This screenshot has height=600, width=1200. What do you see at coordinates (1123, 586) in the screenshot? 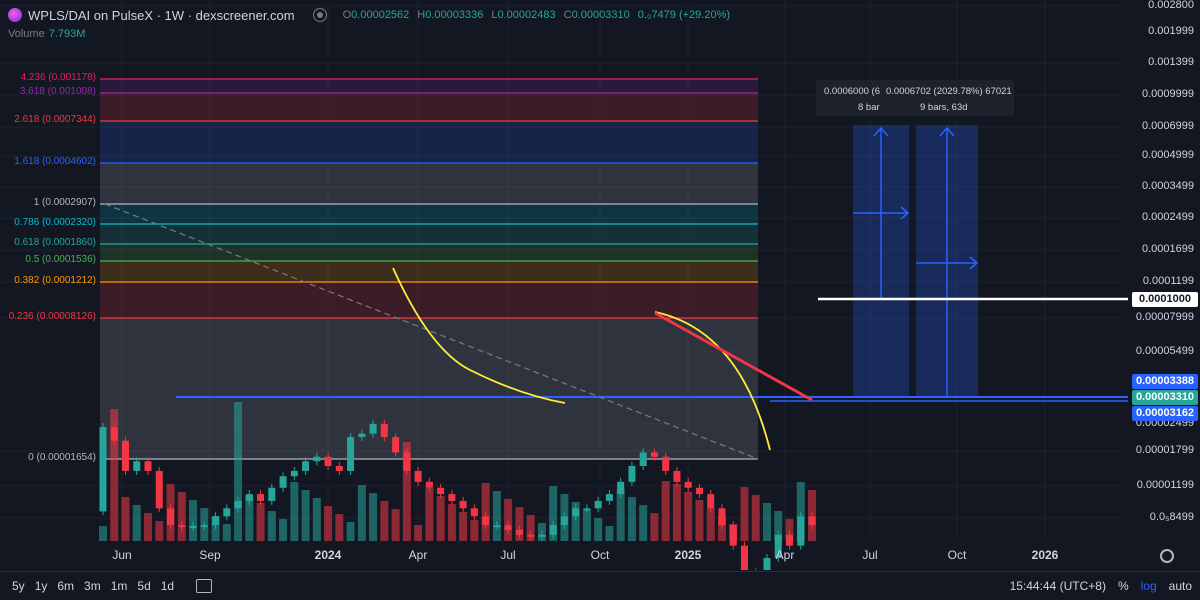
I see `percent-toggle: %` at bounding box center [1123, 586].